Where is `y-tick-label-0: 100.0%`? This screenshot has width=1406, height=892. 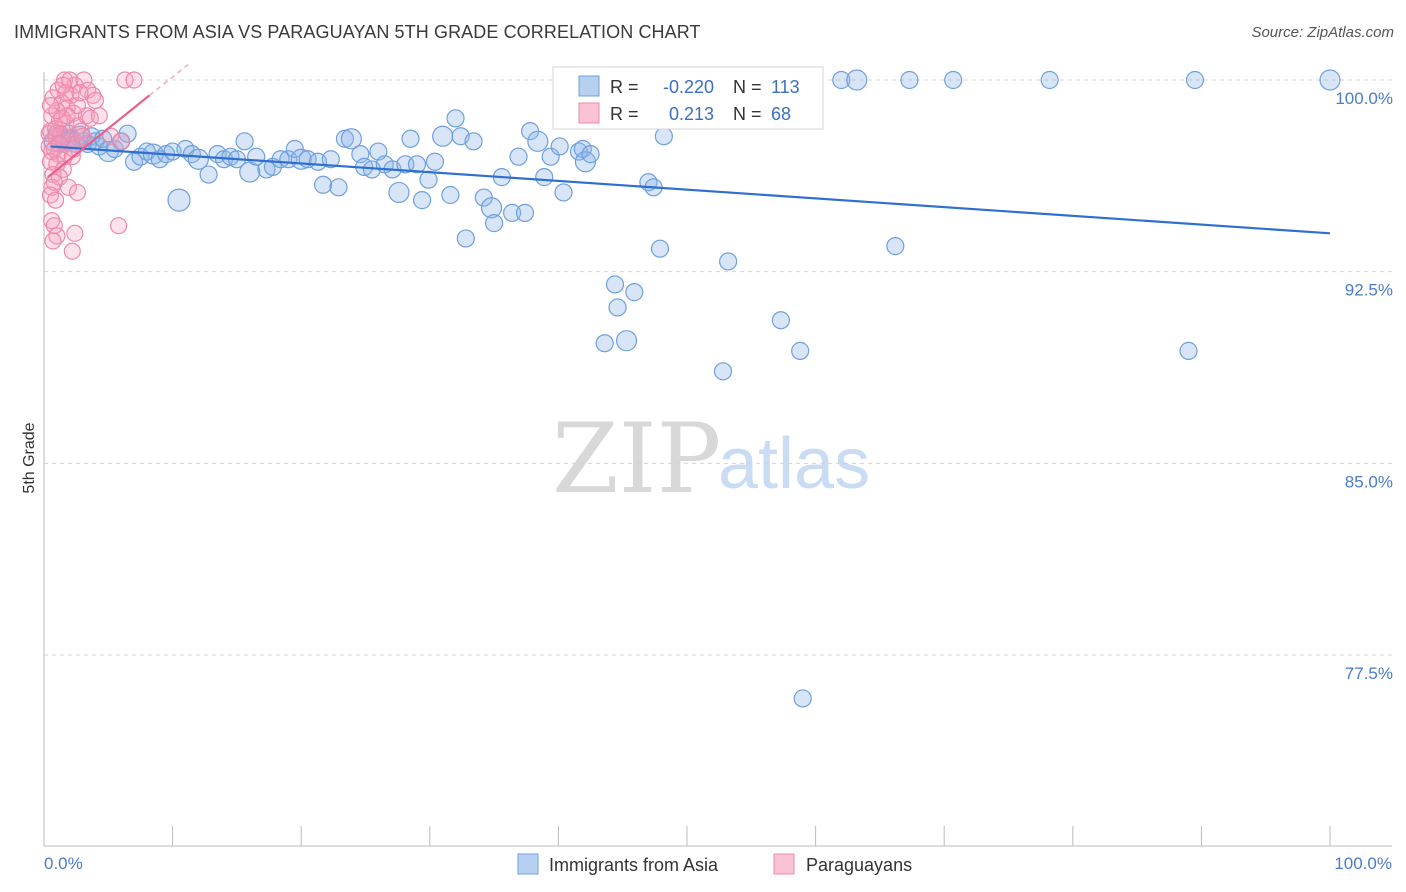
y-tick-label-0: 100.0% is located at coordinates (1364, 98).